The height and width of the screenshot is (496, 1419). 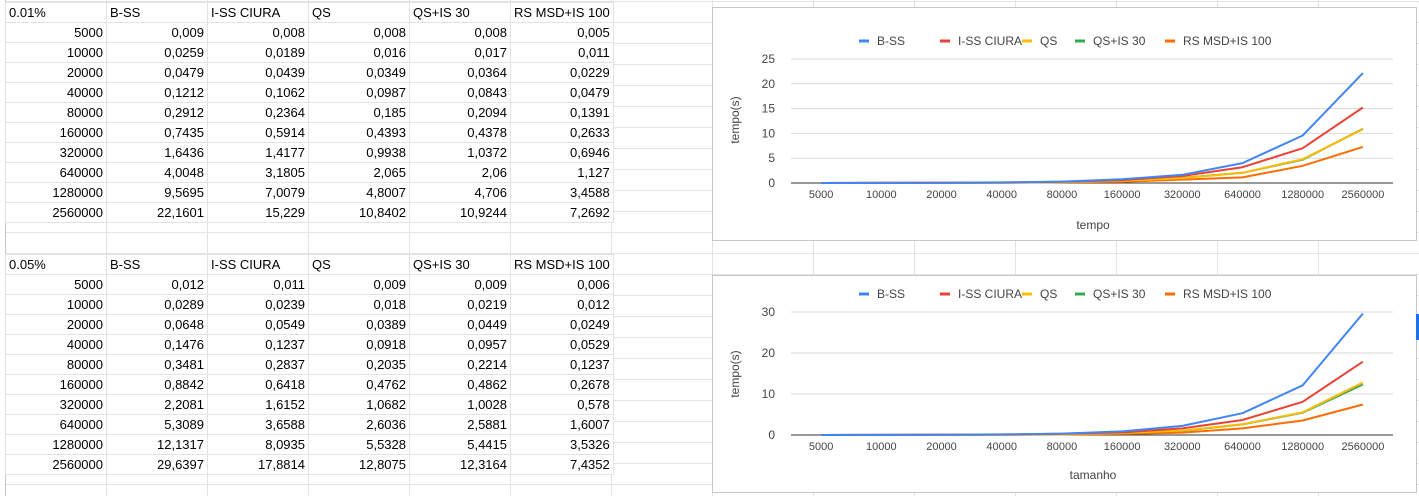 I want to click on time-cell: 0,009, so click(x=359, y=284).